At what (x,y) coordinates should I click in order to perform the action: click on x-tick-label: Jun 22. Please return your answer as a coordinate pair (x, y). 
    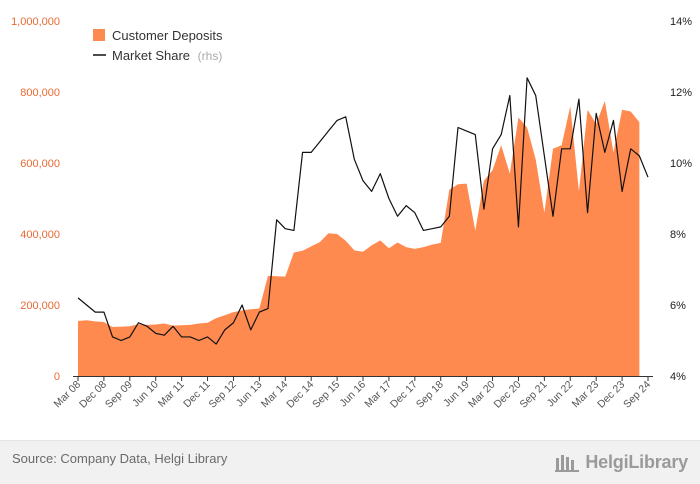
    Looking at the image, I should click on (560, 394).